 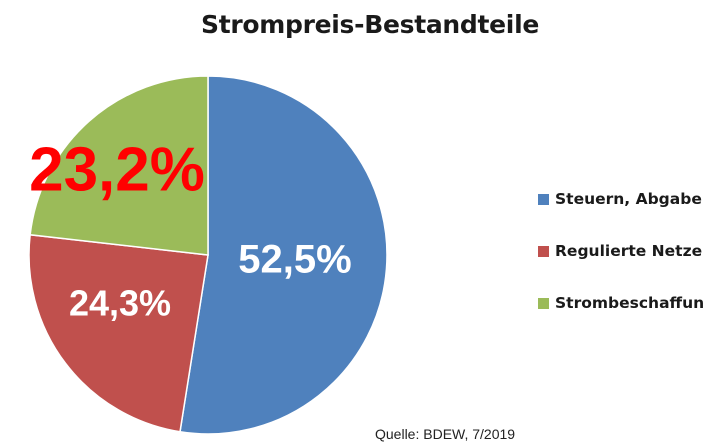 I want to click on legend-item: Steuern, Abgabe, so click(x=627, y=199).